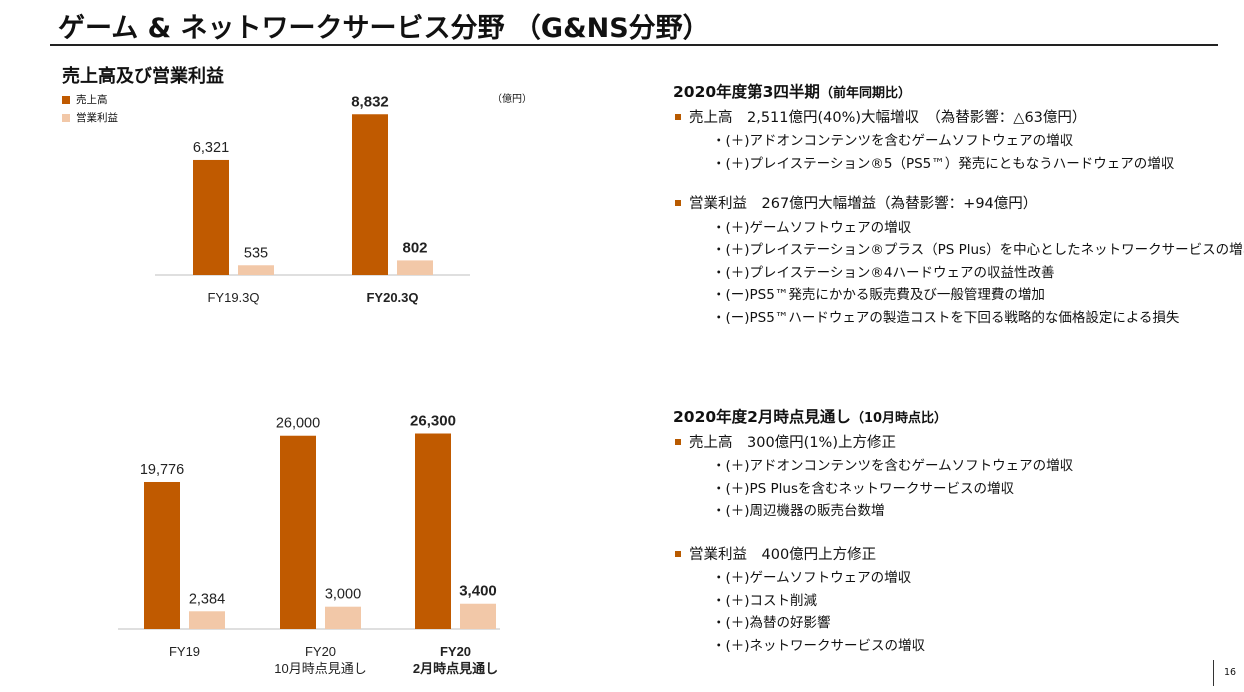 This screenshot has width=1244, height=692. Describe the element at coordinates (792, 443) in the screenshot. I see `fy-sales-line: 売上高 300億円(1%)上方修正` at that location.